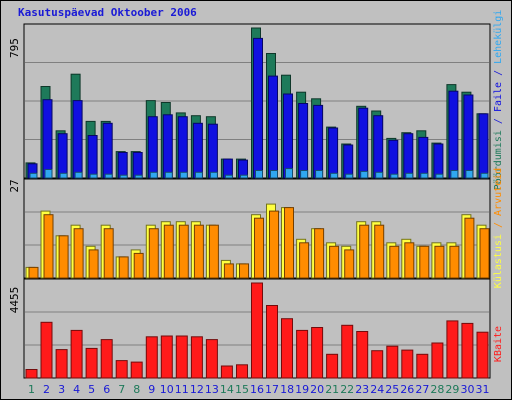 This screenshot has width=512, height=400. What do you see at coordinates (498, 73) in the screenshot?
I see `legend-part-3: /` at bounding box center [498, 73].